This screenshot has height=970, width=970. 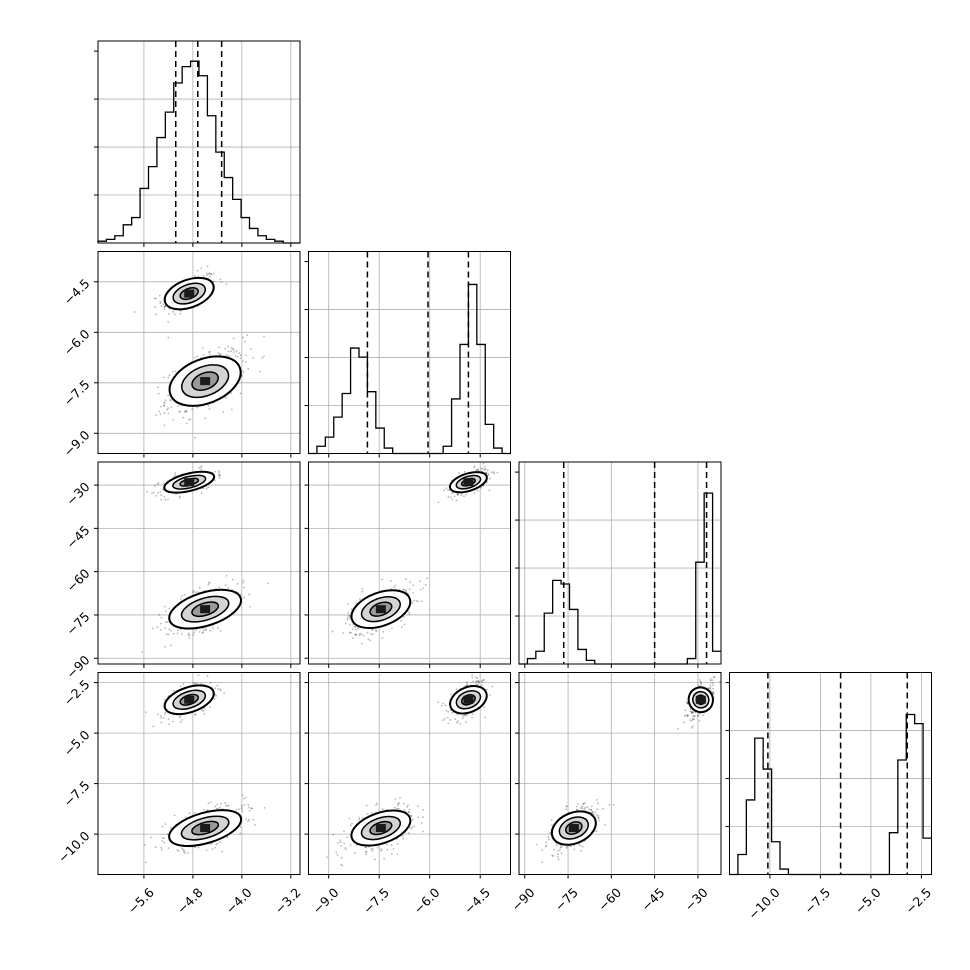 I want to click on y-tick-label: −6.0, so click(x=77, y=342).